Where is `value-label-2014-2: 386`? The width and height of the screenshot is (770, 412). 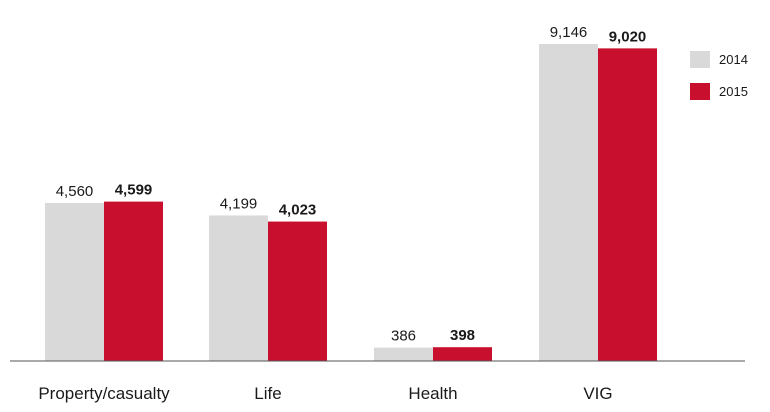 value-label-2014-2: 386 is located at coordinates (403, 336).